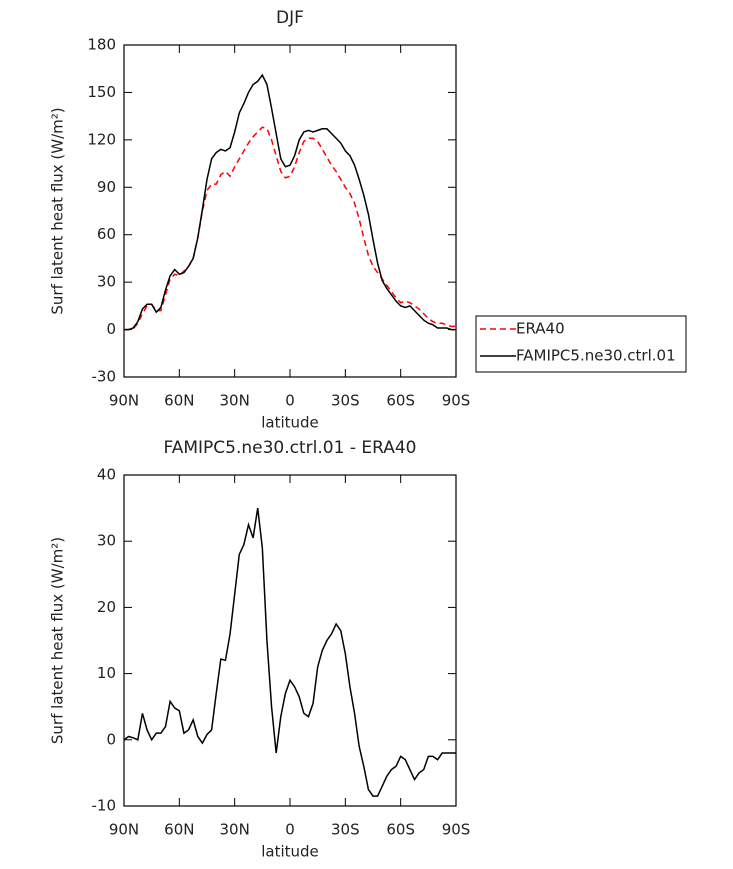 This screenshot has height=869, width=733. What do you see at coordinates (106, 234) in the screenshot?
I see `y-tick-label: 60` at bounding box center [106, 234].